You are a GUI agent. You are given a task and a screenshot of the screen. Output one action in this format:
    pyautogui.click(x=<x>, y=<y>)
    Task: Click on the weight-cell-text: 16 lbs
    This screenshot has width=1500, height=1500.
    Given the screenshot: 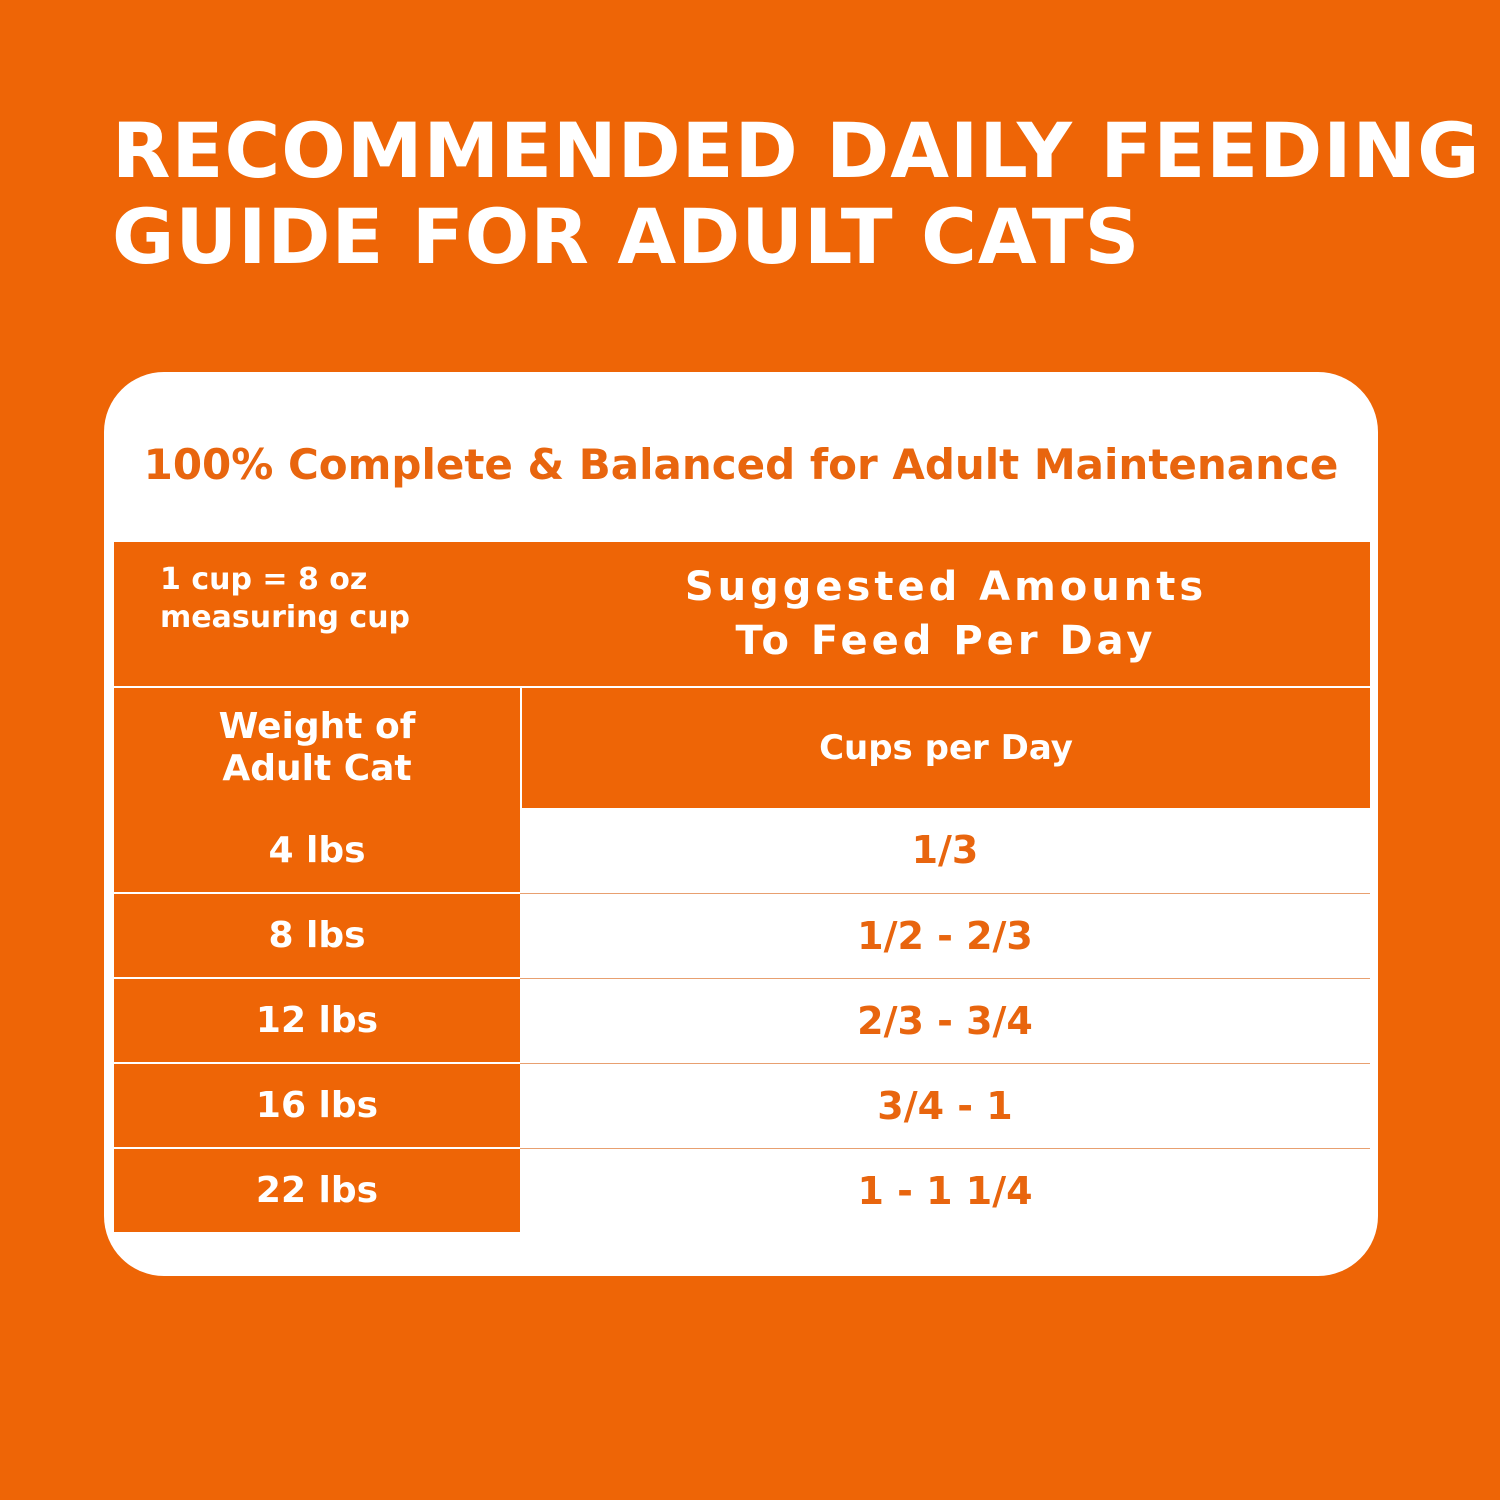 What is the action you would take?
    pyautogui.click(x=317, y=1105)
    